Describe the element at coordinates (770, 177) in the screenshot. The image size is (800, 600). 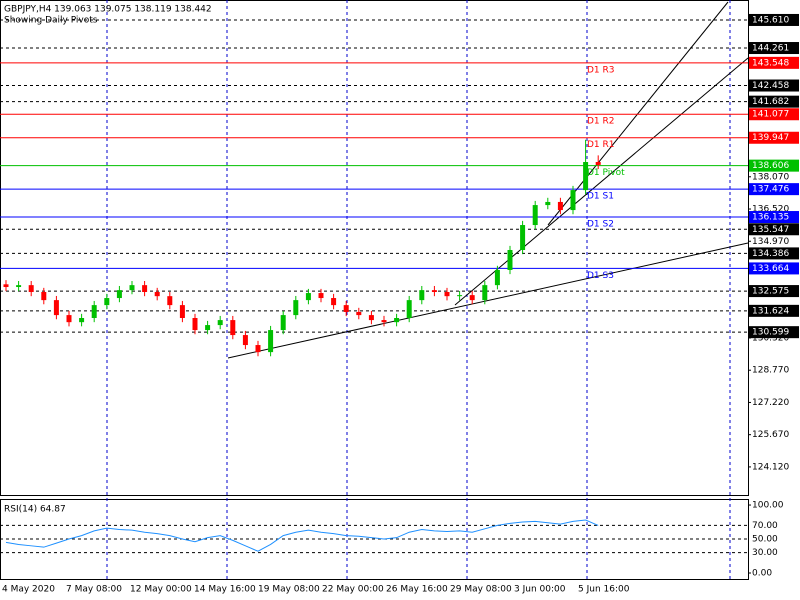
I see `y-tick-label: 138.070` at that location.